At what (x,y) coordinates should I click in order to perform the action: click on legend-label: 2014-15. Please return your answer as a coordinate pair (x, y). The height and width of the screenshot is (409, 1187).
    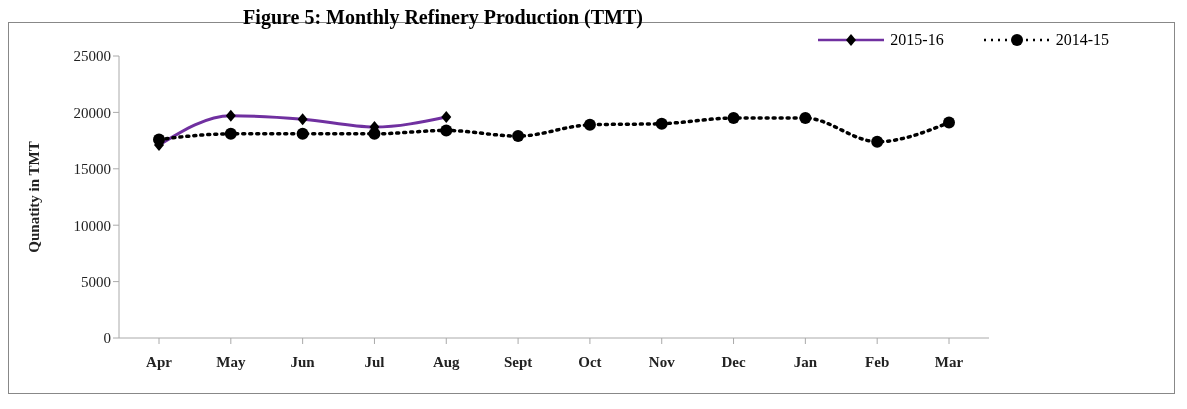
    Looking at the image, I should click on (1082, 40).